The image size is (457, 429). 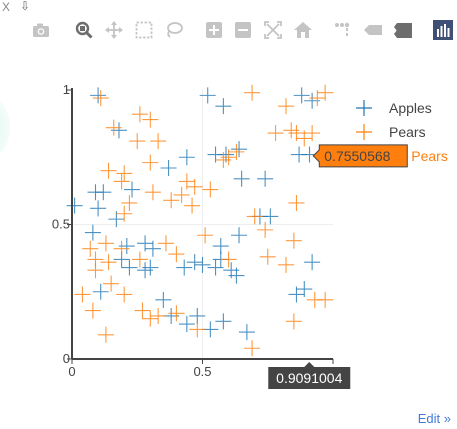 I want to click on hover-closest-icon, so click(x=373, y=30).